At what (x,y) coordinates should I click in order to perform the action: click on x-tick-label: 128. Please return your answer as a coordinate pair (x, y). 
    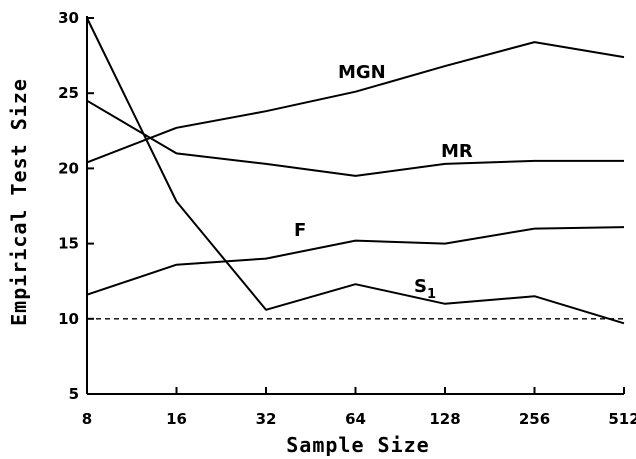
    Looking at the image, I should click on (444, 419).